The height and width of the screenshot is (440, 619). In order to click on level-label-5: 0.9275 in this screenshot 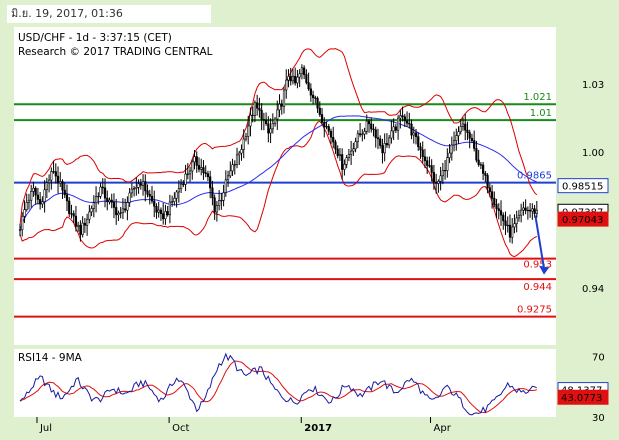, I will do `click(534, 310)`.